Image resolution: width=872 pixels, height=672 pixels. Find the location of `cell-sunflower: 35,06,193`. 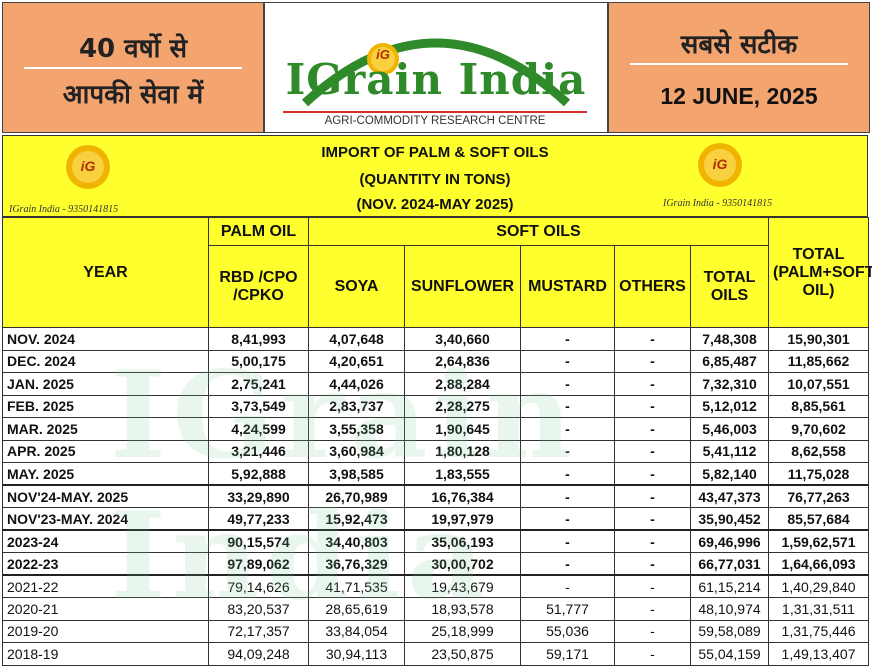

cell-sunflower: 35,06,193 is located at coordinates (462, 541).